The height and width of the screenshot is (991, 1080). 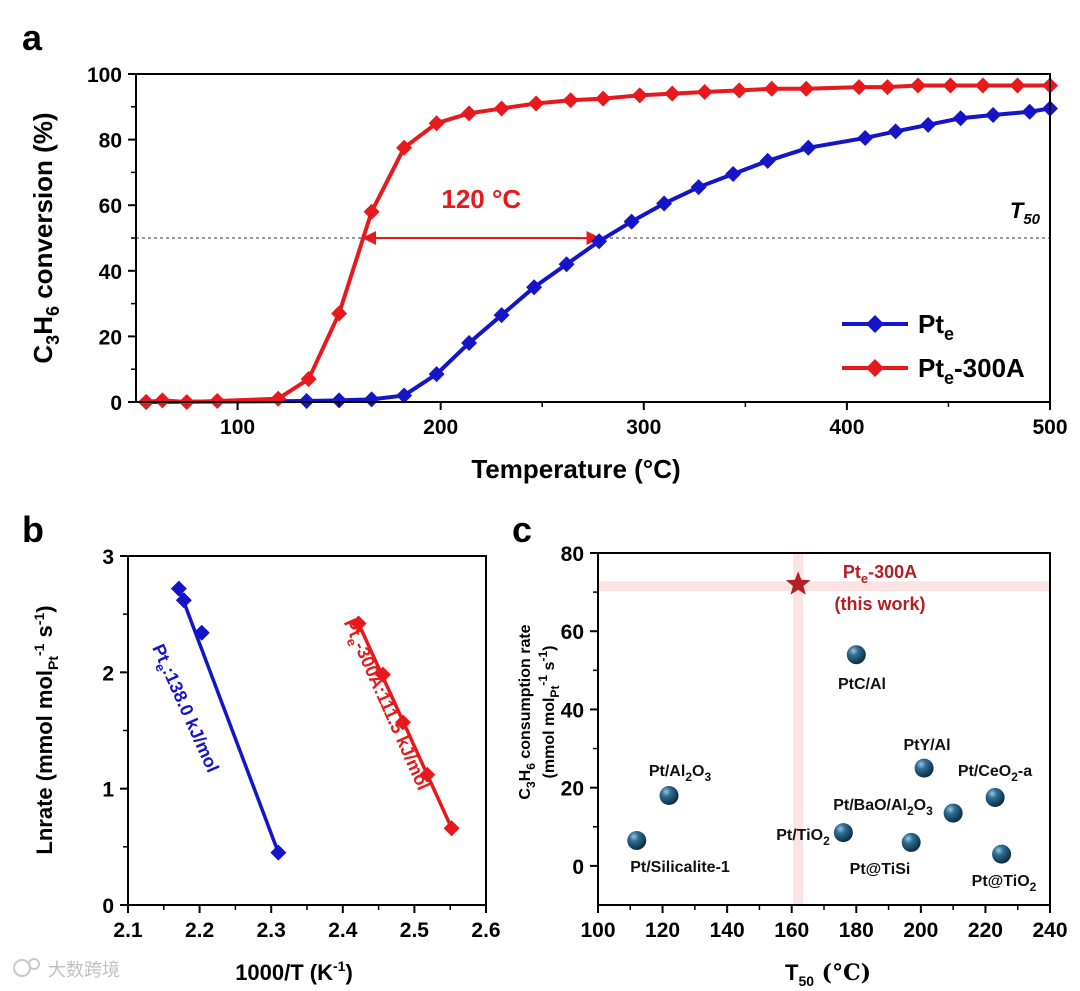 I want to click on panel-b-y-ticks: 0 1 2 3, so click(x=115, y=732).